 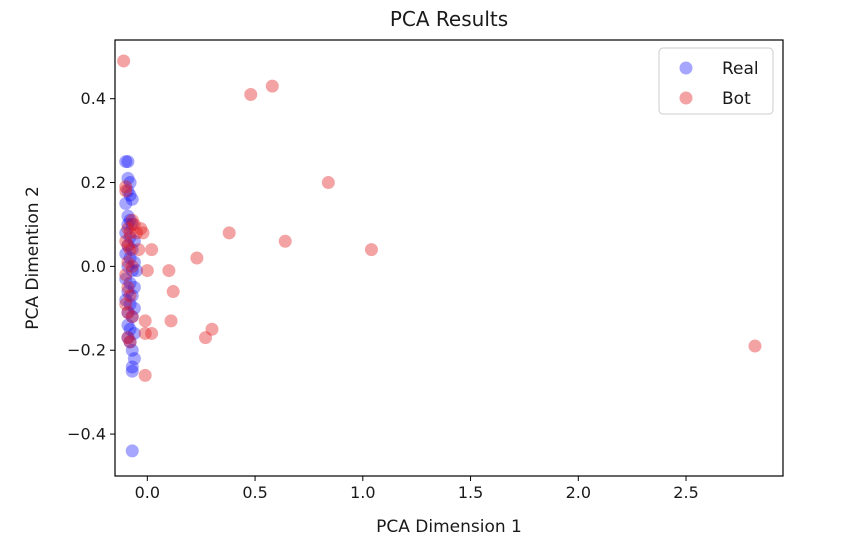 I want to click on x-tick-label: 2.0, so click(x=578, y=492).